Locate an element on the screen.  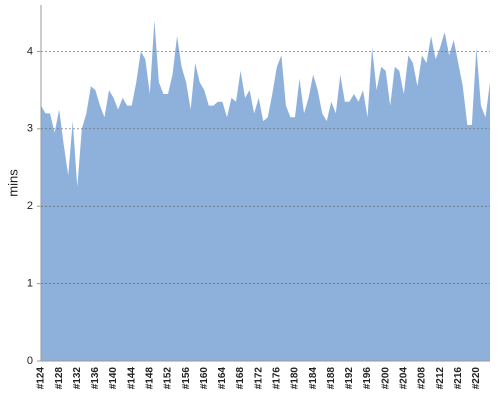
x-tick-label: #188 is located at coordinates (331, 378).